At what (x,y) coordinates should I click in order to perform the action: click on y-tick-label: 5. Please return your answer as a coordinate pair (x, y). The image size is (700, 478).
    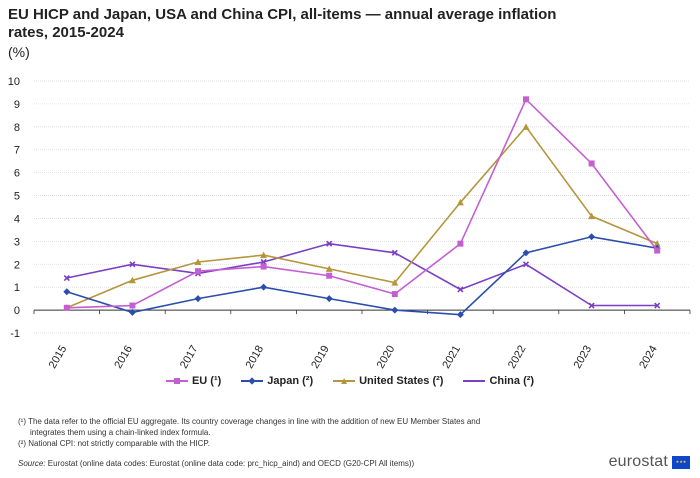
    Looking at the image, I should click on (17, 197).